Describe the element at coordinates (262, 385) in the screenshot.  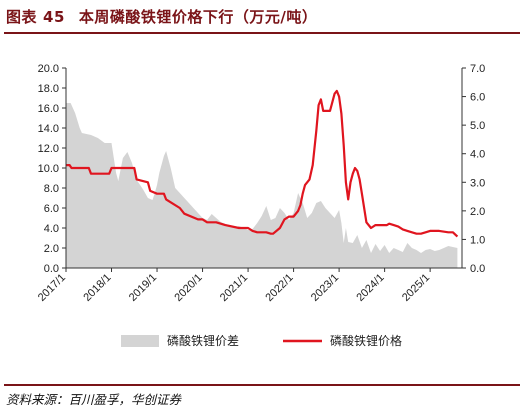
I see `source-rule` at that location.